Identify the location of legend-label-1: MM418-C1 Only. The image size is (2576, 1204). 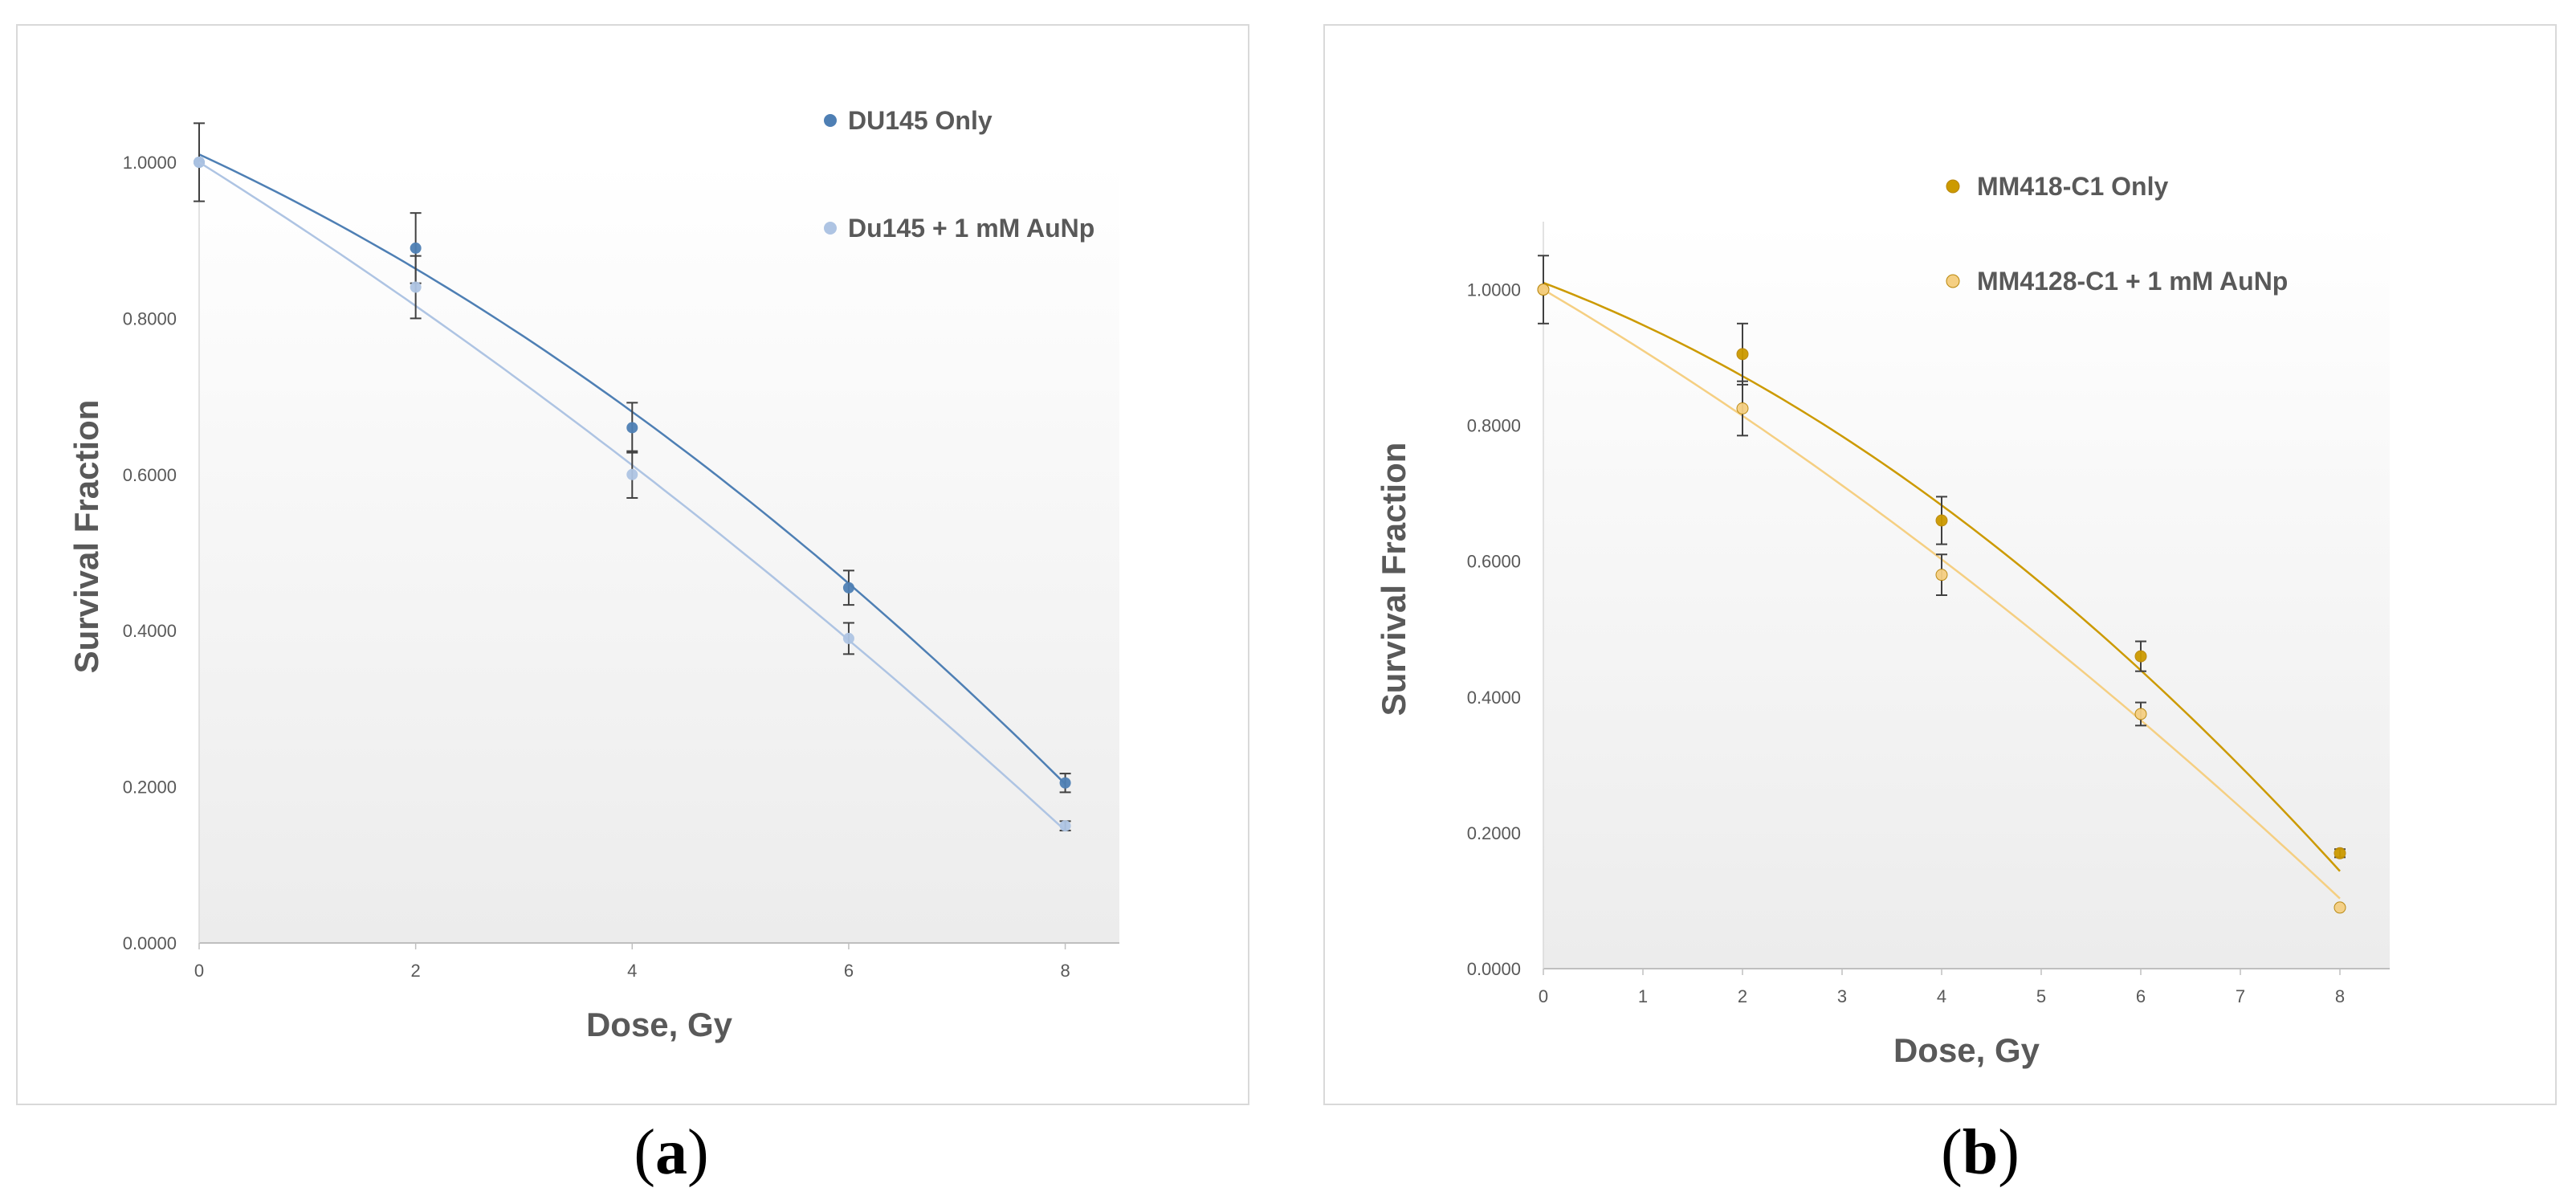
(2072, 187).